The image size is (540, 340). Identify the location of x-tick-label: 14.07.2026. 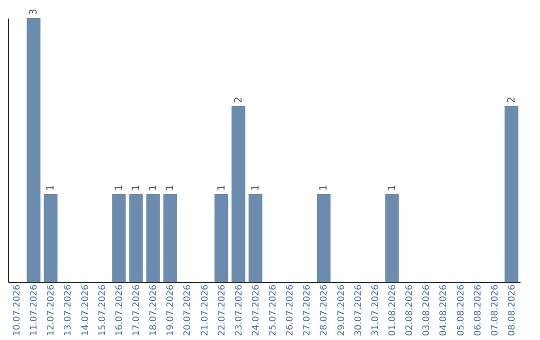
(85, 310).